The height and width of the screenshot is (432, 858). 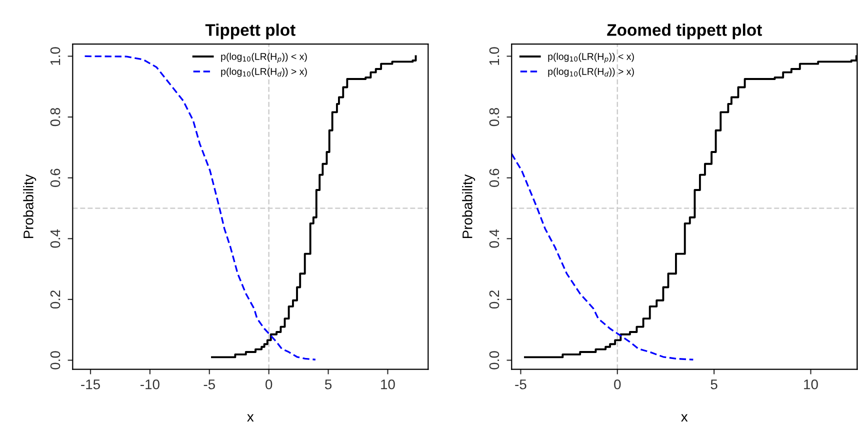 What do you see at coordinates (603, 256) in the screenshot?
I see `line-series` at bounding box center [603, 256].